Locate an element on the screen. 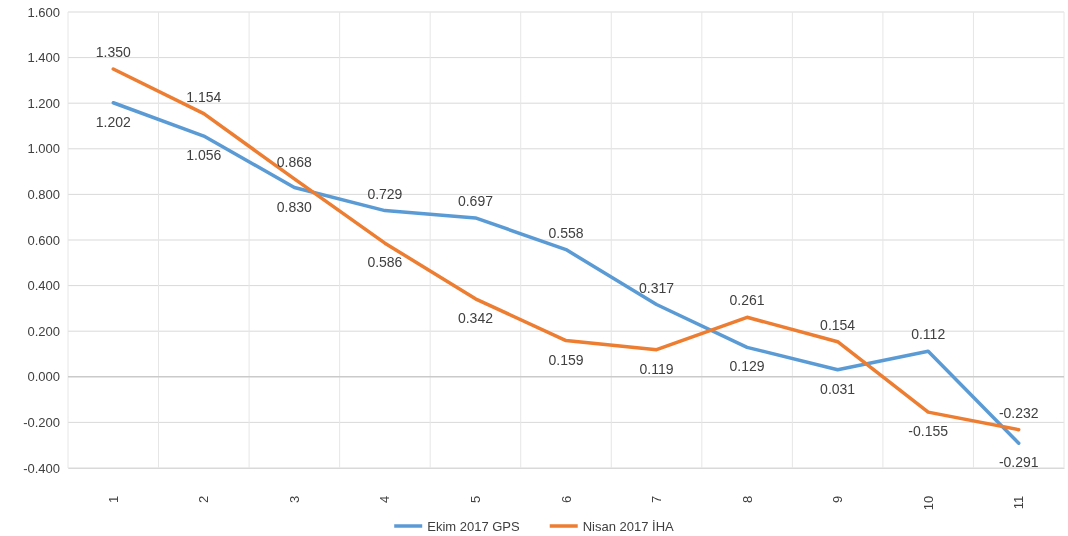 The height and width of the screenshot is (536, 1068). x-tick-label: 7 is located at coordinates (657, 499).